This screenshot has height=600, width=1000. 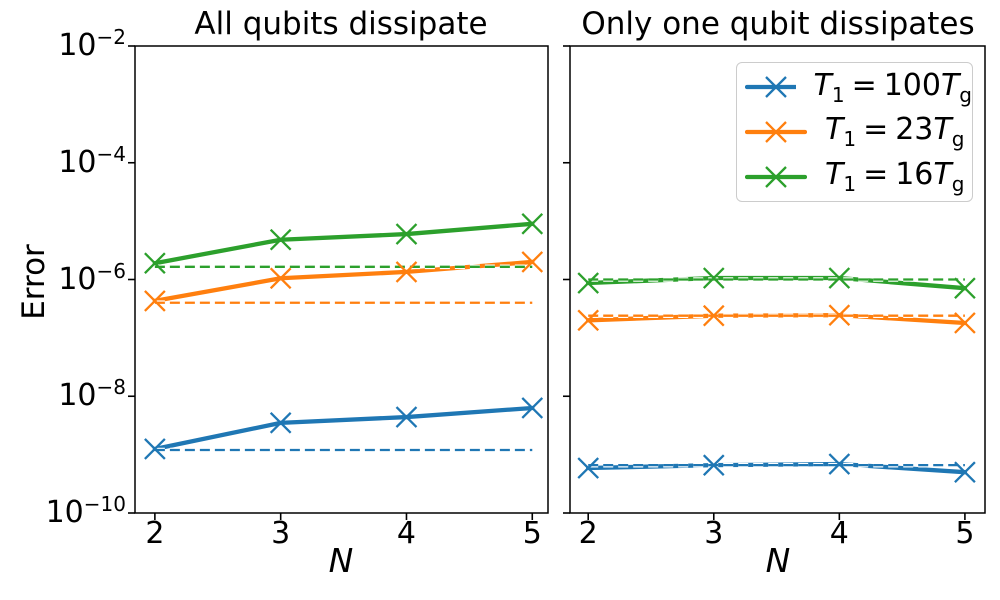 I want to click on y-tick-label: 10⁻⁴, so click(x=92, y=160).